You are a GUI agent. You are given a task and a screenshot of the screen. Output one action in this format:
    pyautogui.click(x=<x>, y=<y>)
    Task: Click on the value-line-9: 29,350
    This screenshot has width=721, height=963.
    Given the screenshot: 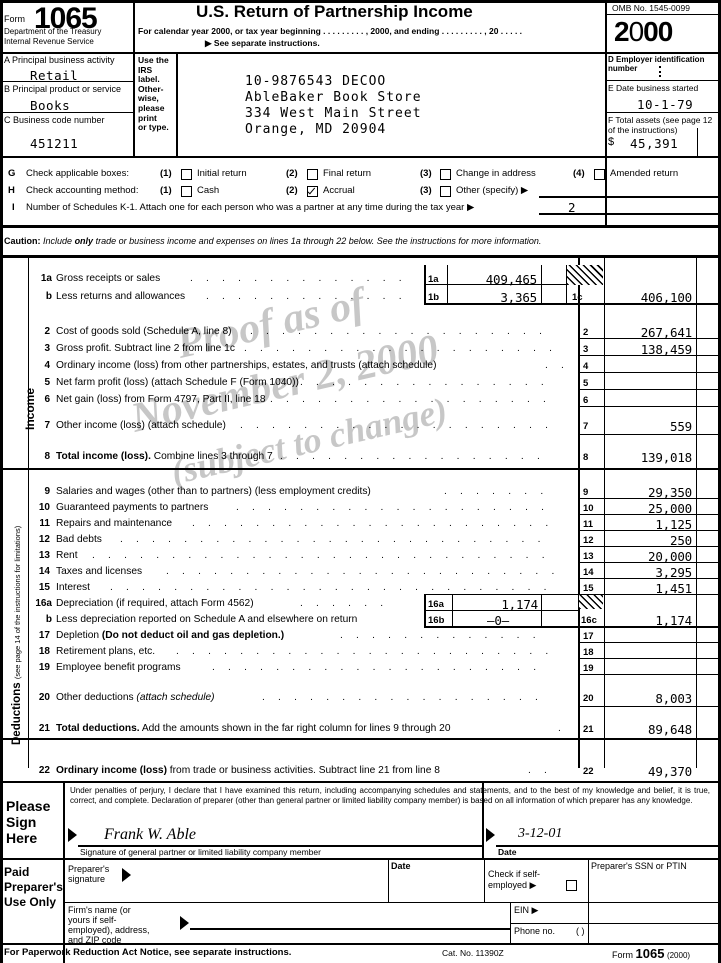 What is the action you would take?
    pyautogui.click(x=670, y=492)
    